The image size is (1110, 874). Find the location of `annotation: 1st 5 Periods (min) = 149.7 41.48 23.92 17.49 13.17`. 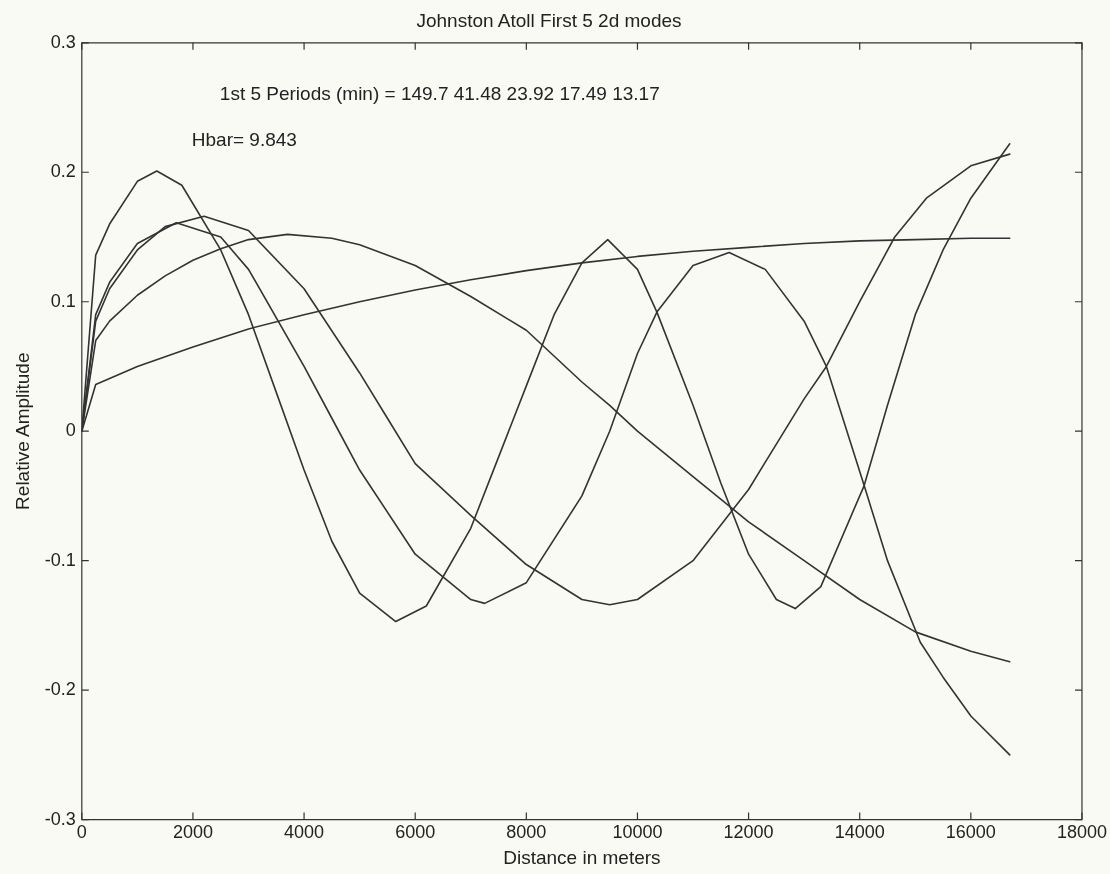

annotation: 1st 5 Periods (min) = 149.7 41.48 23.92 17.49 13.17 is located at coordinates (439, 94).